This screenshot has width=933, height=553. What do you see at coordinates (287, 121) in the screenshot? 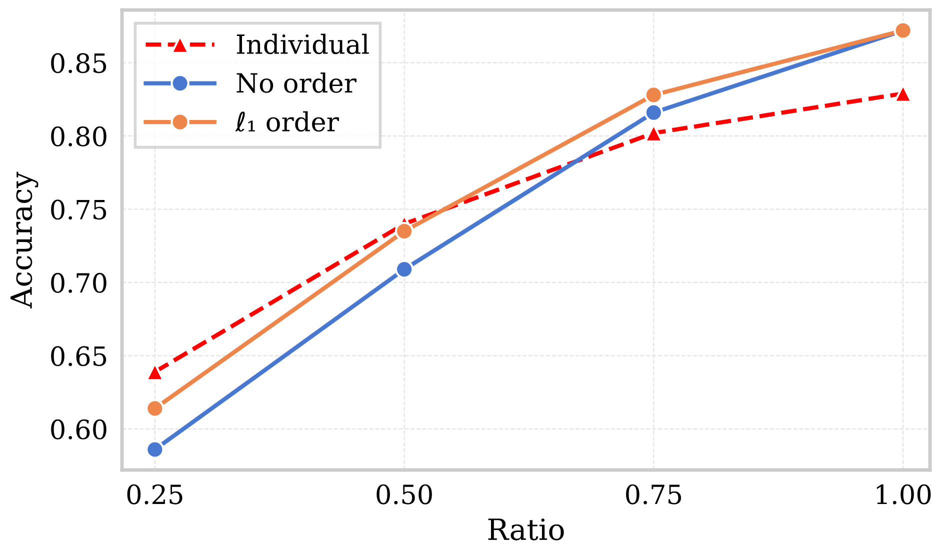
I see `legend-label: ℓ₁ order` at bounding box center [287, 121].